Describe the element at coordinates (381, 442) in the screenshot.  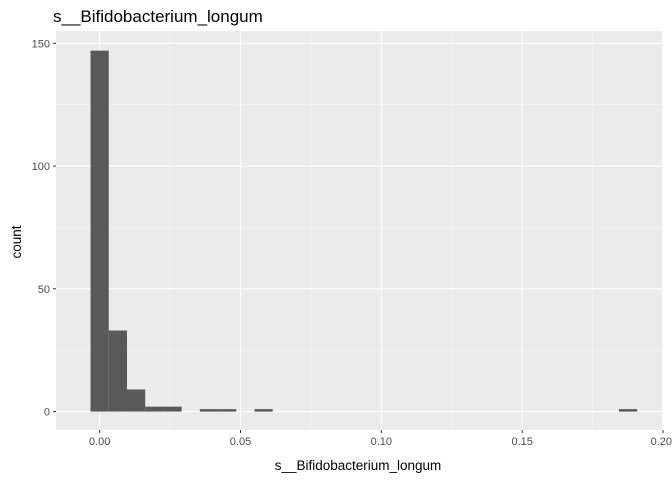
I see `x-tick-label: 0.10` at that location.